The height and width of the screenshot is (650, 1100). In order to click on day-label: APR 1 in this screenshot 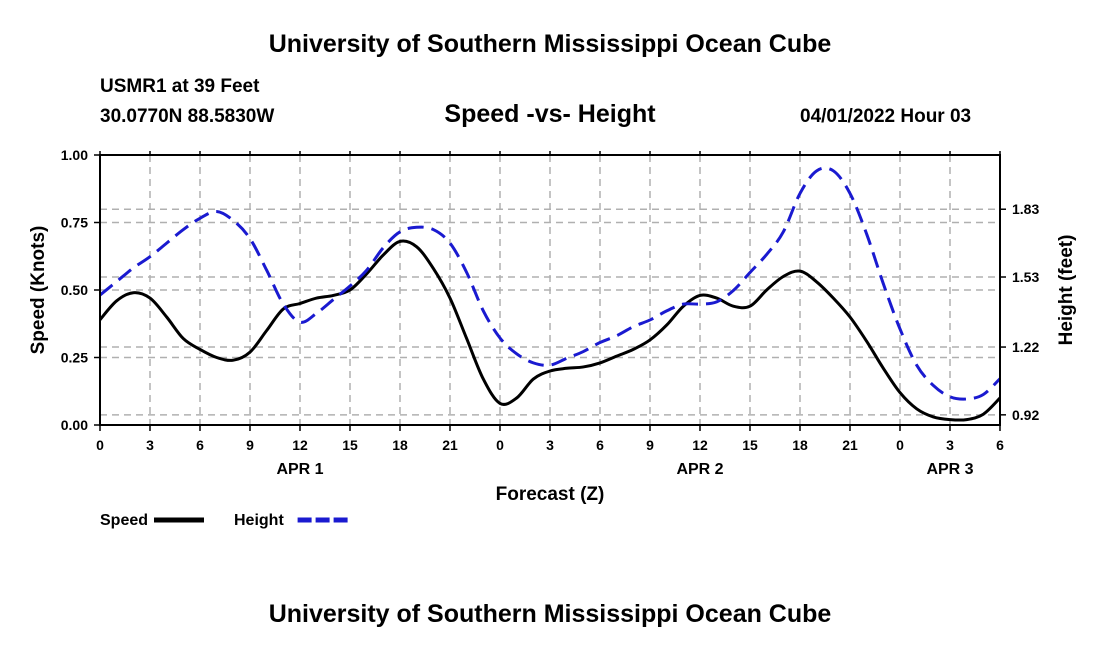, I will do `click(299, 469)`.